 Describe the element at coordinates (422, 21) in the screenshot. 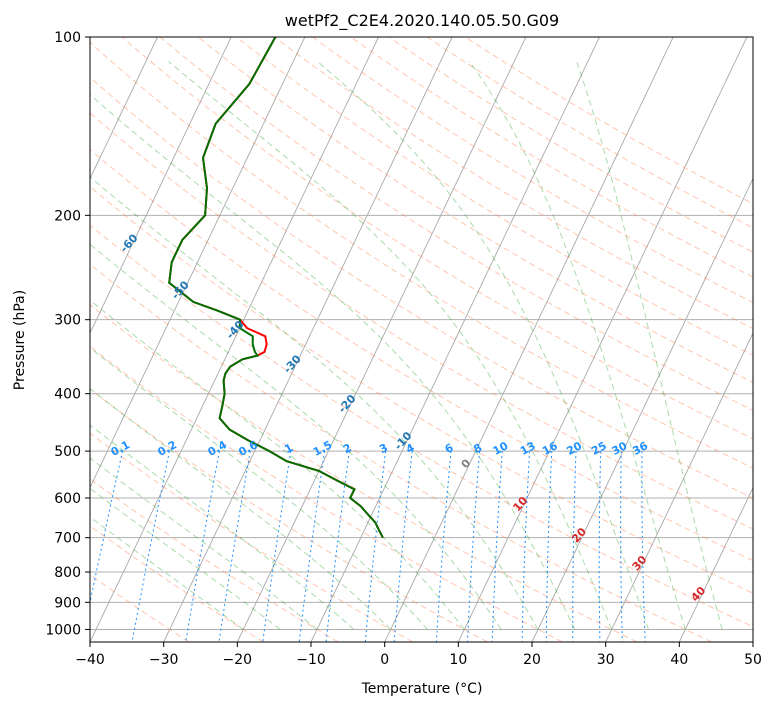

I see `chart-title: wetPf2_C2E4.2020.140.05.50.G09` at that location.